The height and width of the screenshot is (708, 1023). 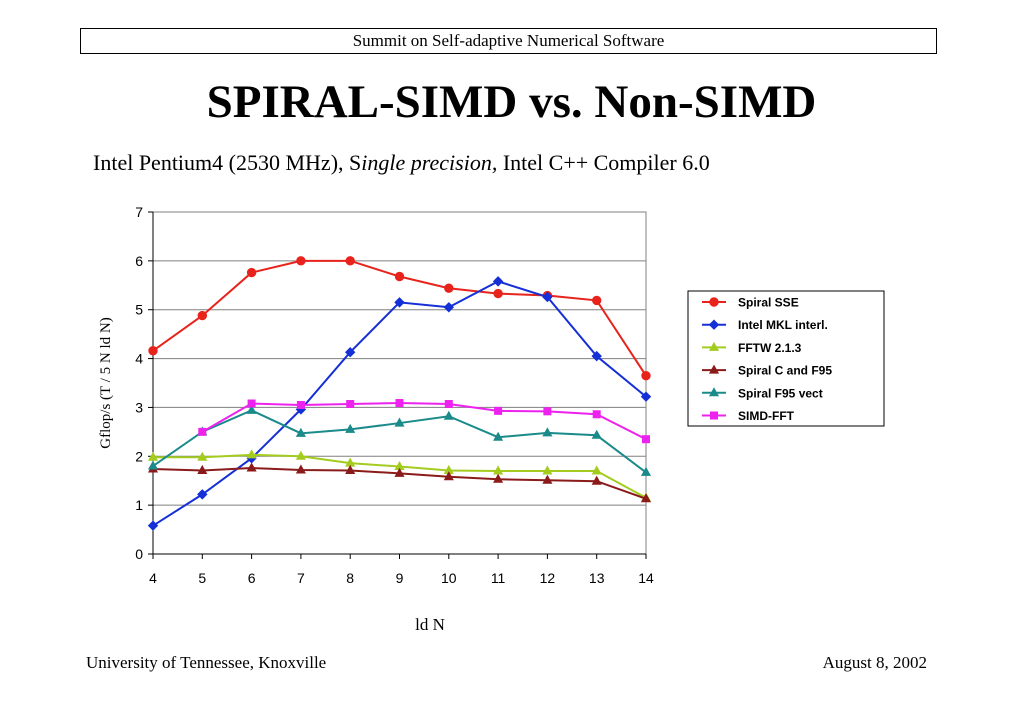 I want to click on legend-label: Spiral C and F95, so click(x=785, y=371).